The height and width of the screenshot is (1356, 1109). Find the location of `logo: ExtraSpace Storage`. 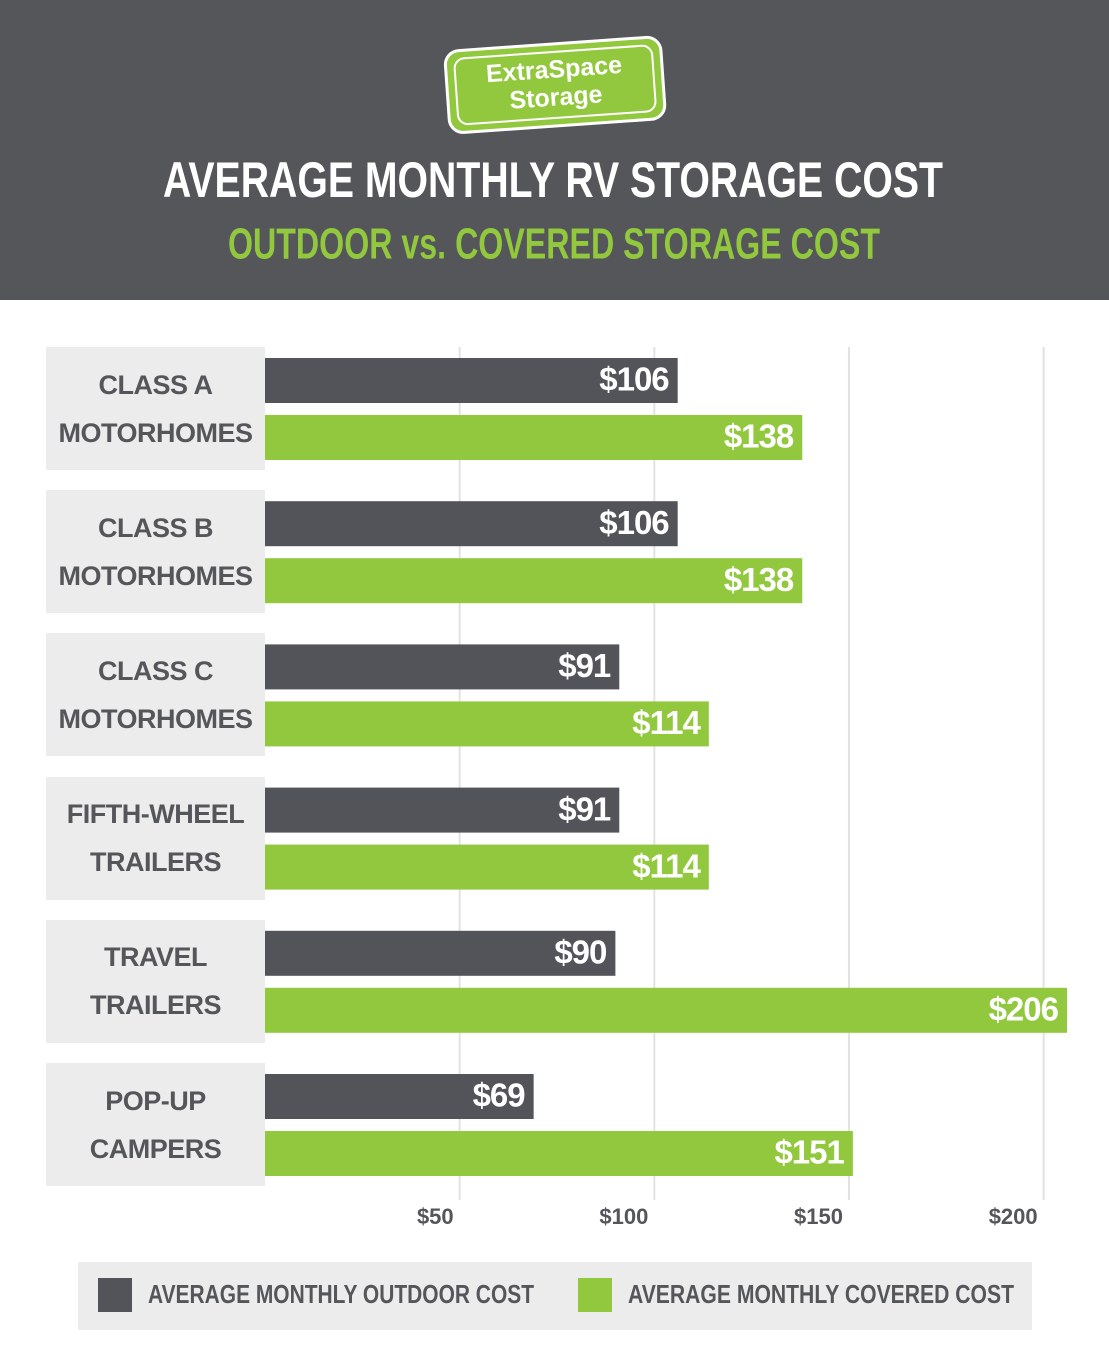

logo: ExtraSpace Storage is located at coordinates (555, 84).